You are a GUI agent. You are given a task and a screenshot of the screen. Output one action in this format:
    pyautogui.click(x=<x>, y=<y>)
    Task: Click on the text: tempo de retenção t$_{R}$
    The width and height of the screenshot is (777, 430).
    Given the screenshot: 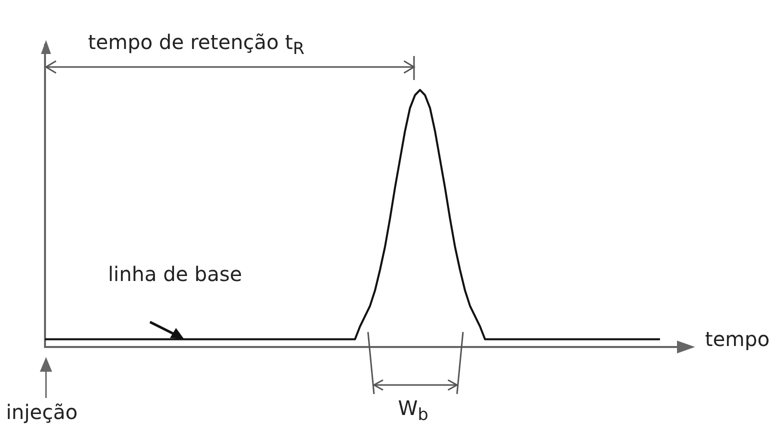 What is the action you would take?
    pyautogui.click(x=196, y=44)
    